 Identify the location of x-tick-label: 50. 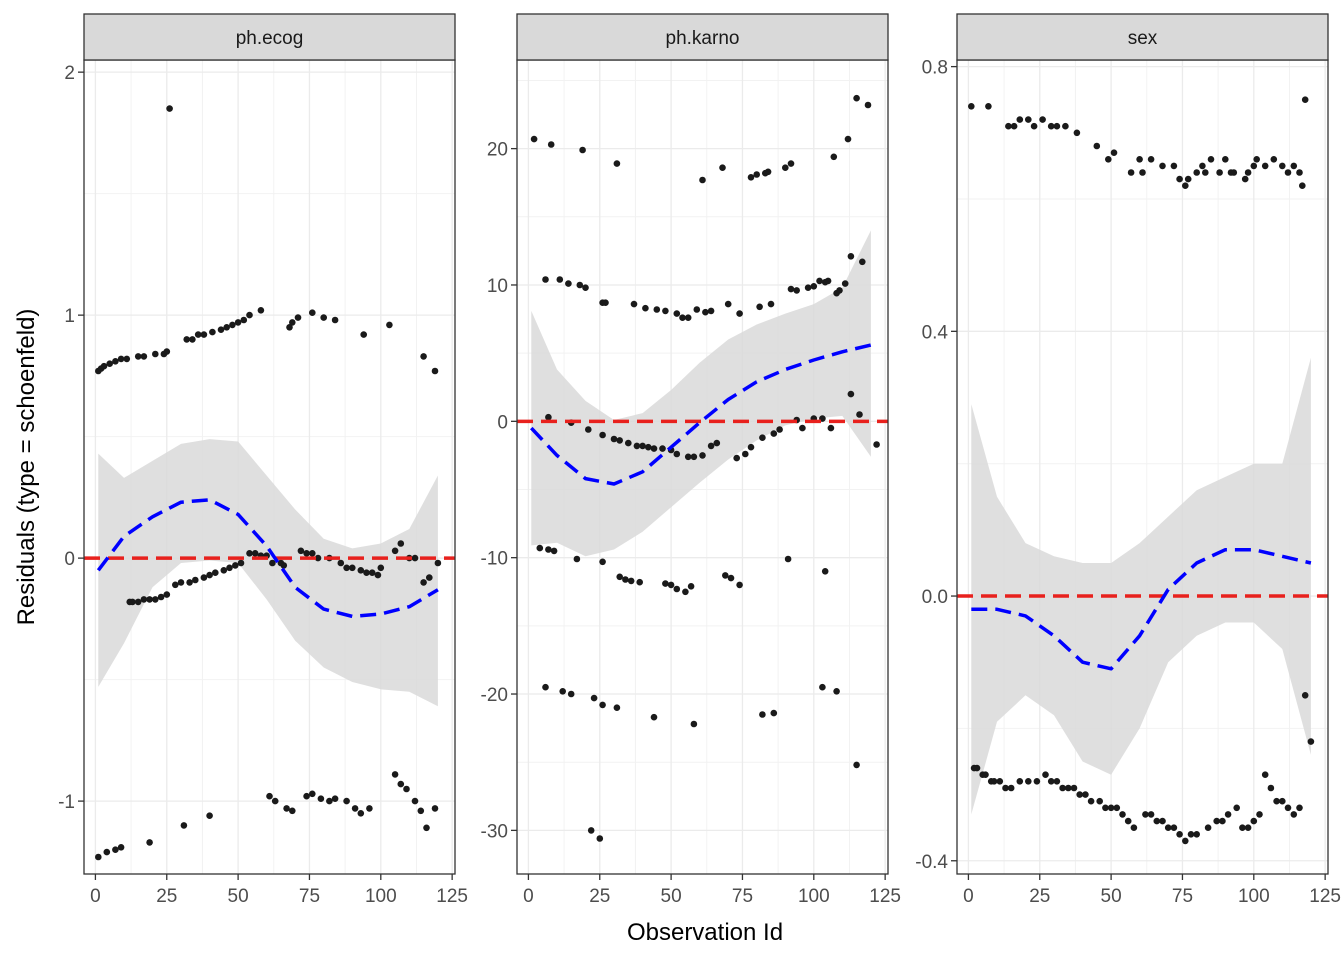
(238, 896).